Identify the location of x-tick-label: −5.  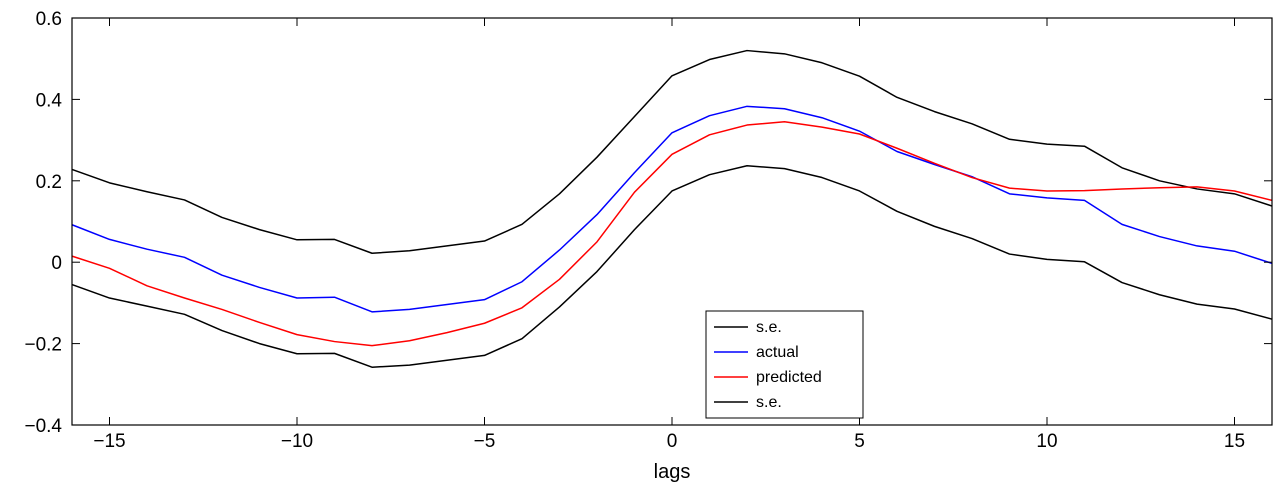
(485, 441).